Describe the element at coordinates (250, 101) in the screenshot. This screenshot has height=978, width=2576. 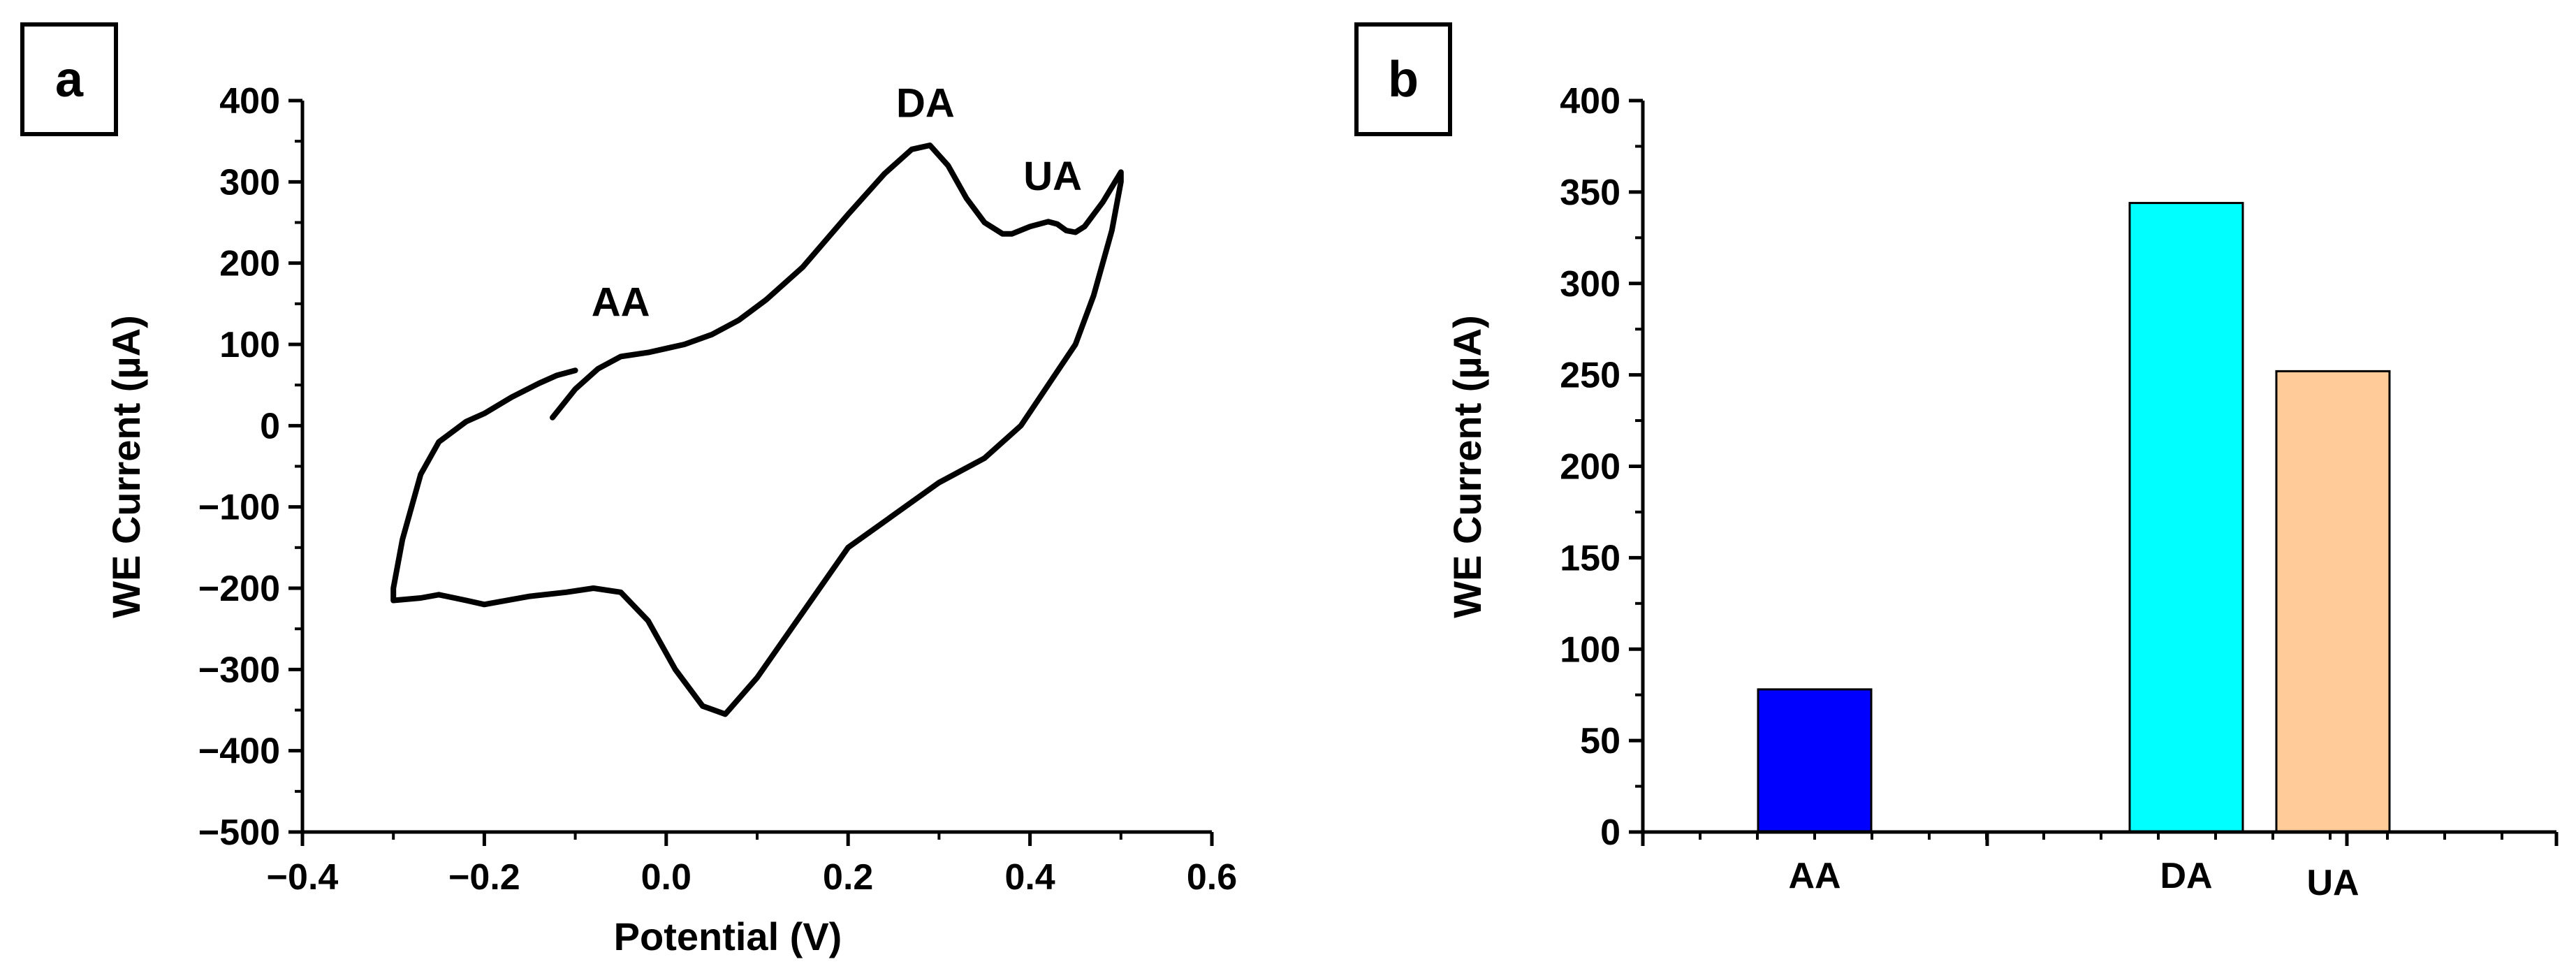
I see `panel-a-y-tick-label: 400` at that location.